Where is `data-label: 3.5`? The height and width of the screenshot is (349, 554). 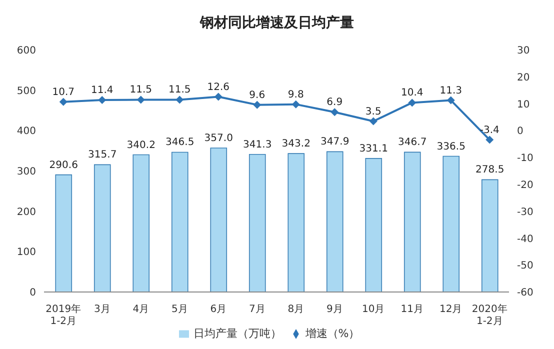
data-label: 3.5 is located at coordinates (373, 112).